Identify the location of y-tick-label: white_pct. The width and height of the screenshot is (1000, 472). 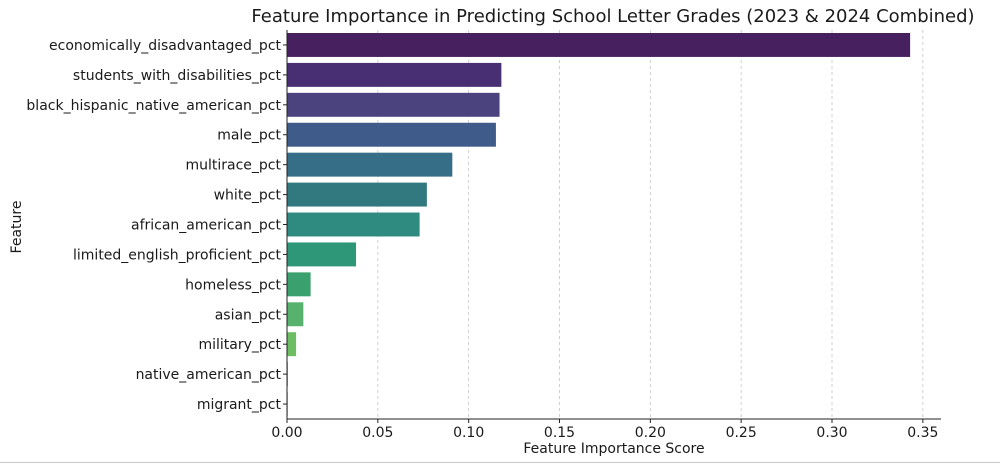
(248, 196).